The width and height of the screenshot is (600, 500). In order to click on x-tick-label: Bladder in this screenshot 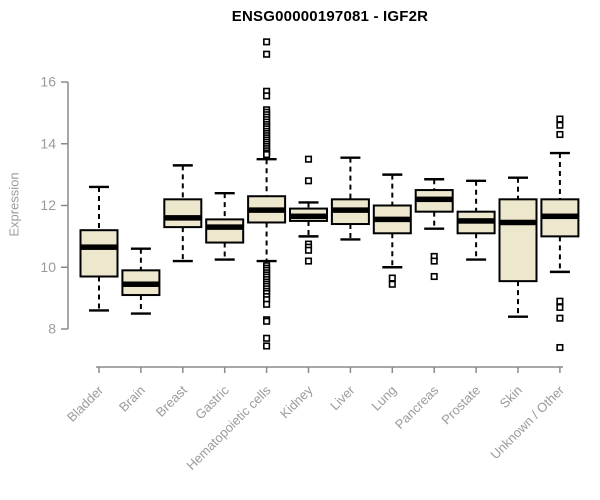, I will do `click(85, 403)`.